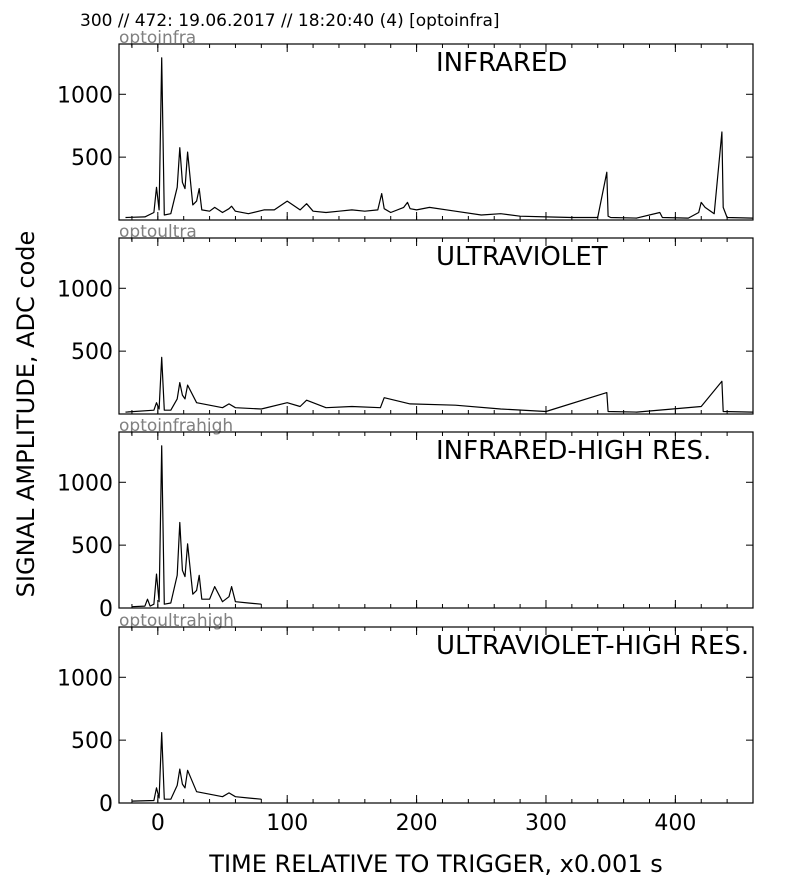 This screenshot has width=792, height=882. Describe the element at coordinates (157, 38) in the screenshot. I see `panel-source-label: optoinfra` at that location.